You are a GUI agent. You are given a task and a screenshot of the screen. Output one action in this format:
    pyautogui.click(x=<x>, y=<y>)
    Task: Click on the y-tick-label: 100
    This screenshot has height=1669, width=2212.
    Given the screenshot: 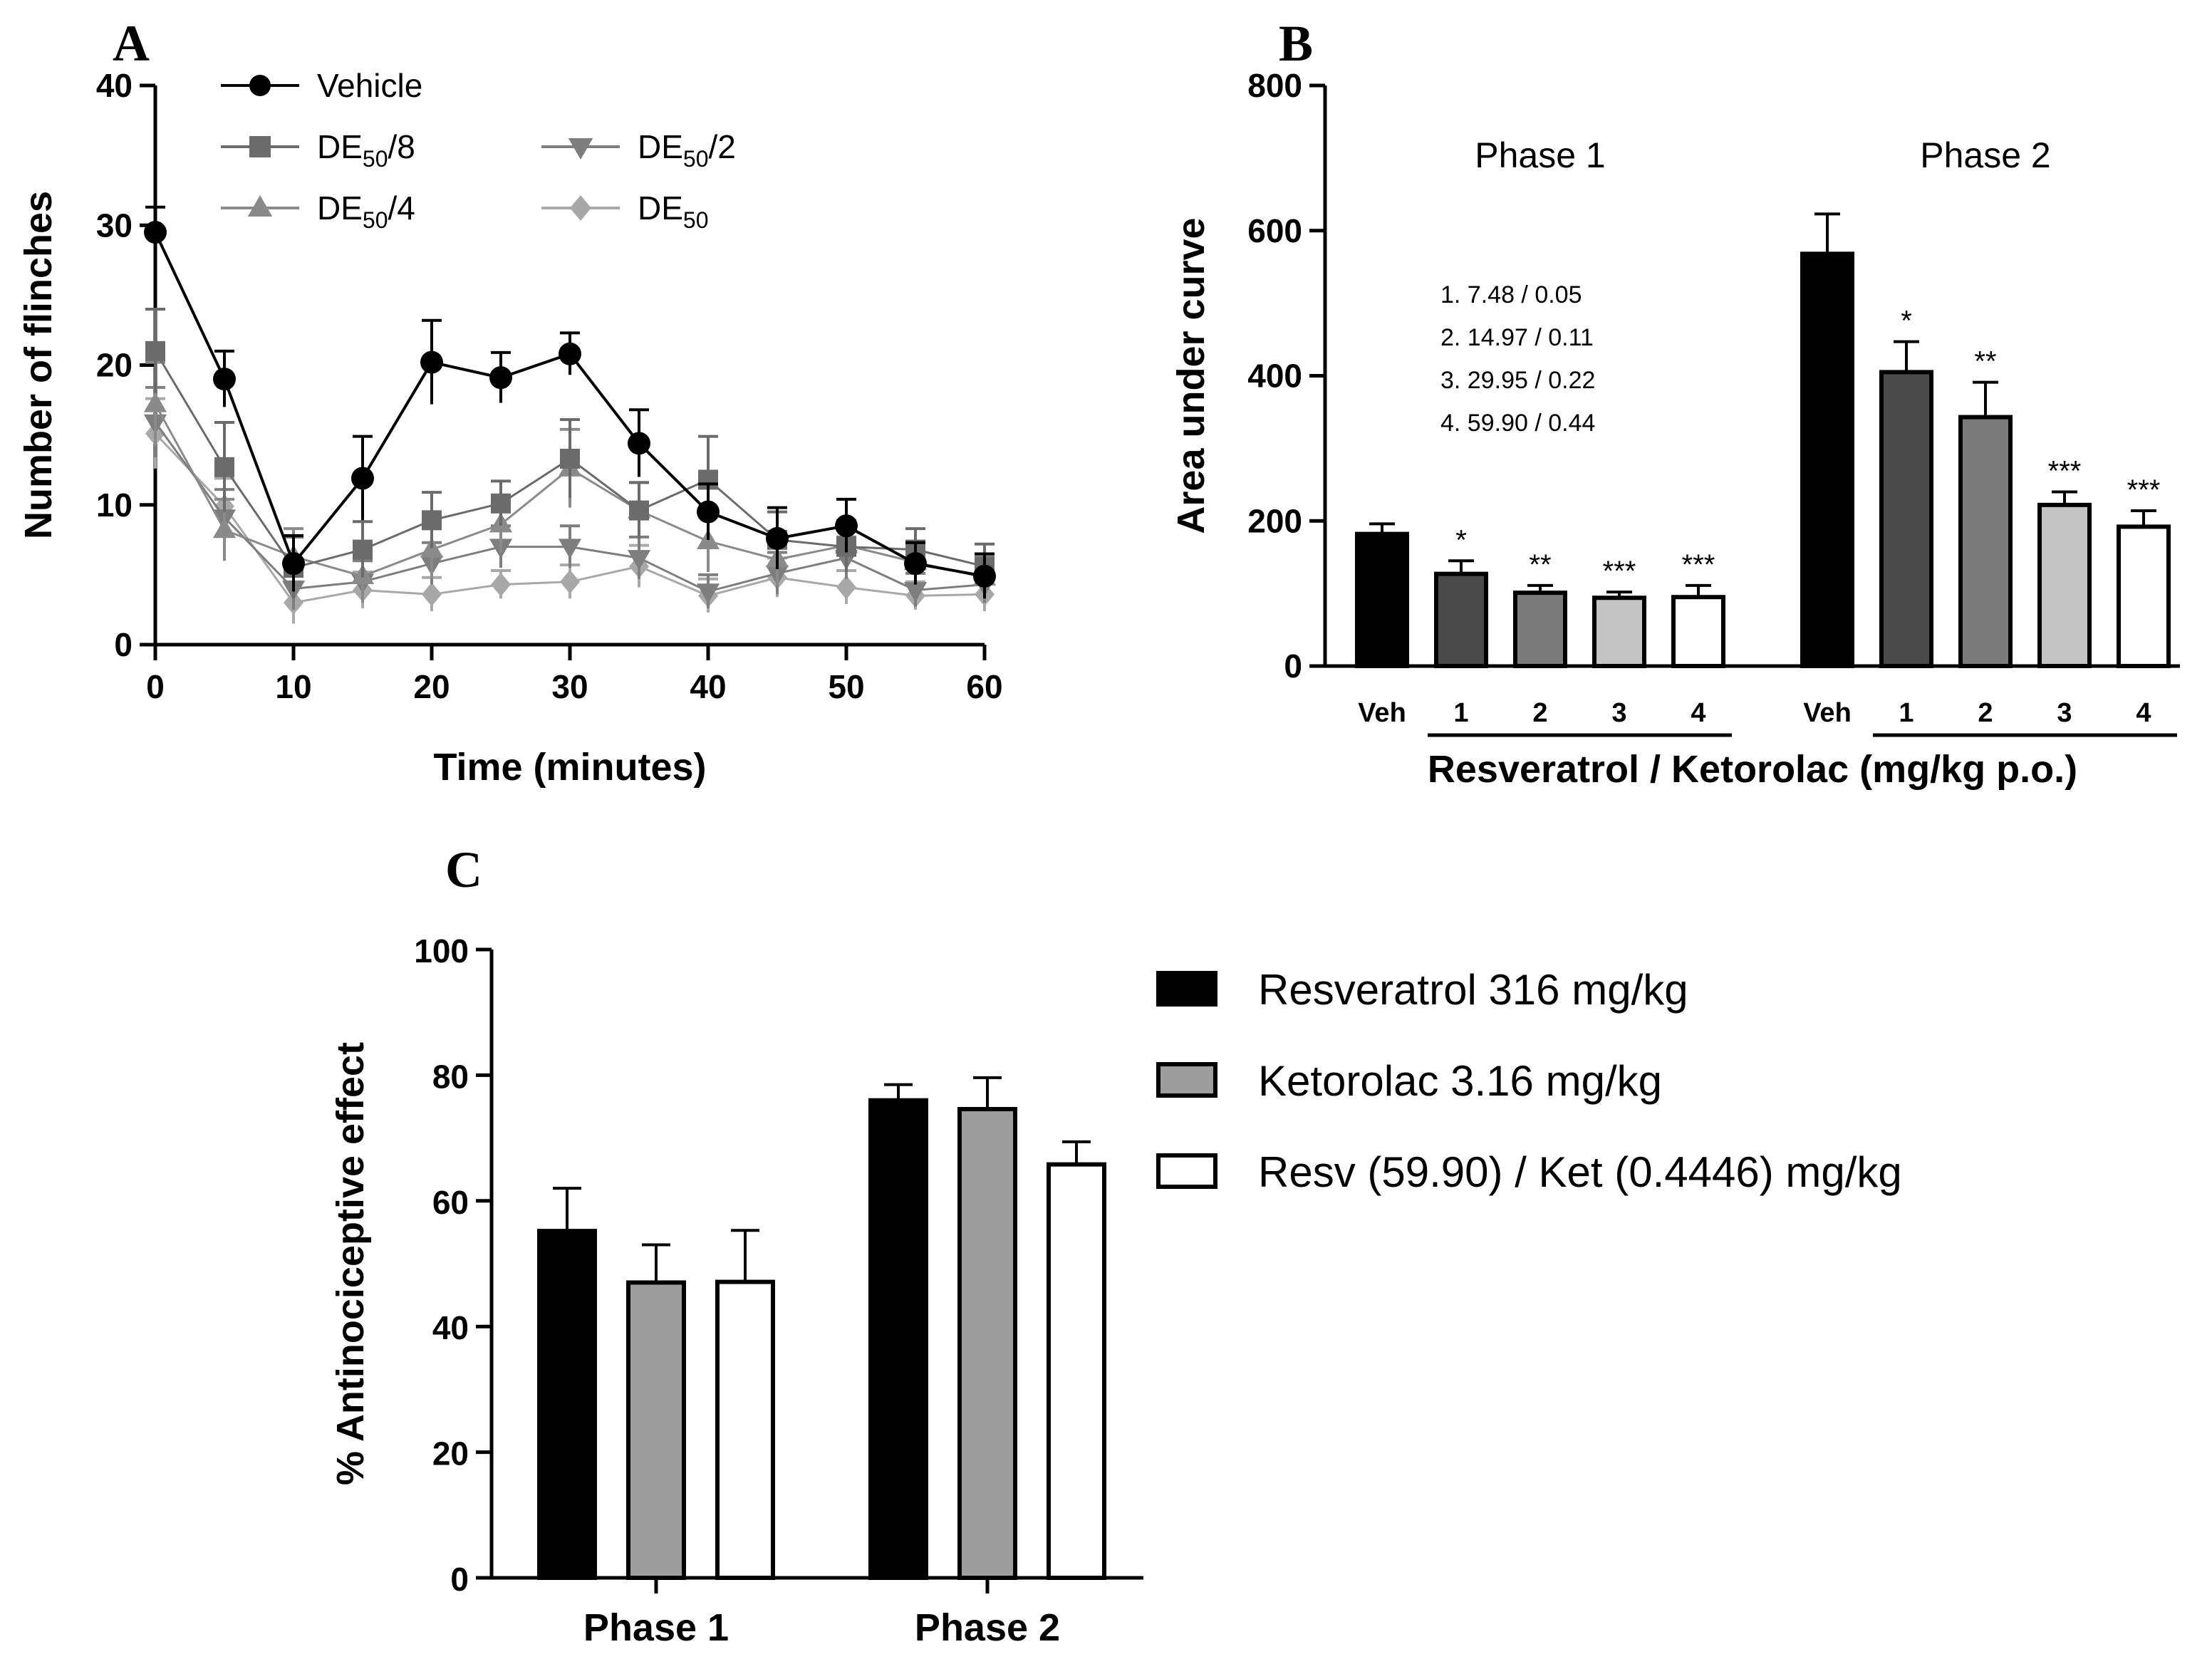 What is the action you would take?
    pyautogui.click(x=441, y=950)
    